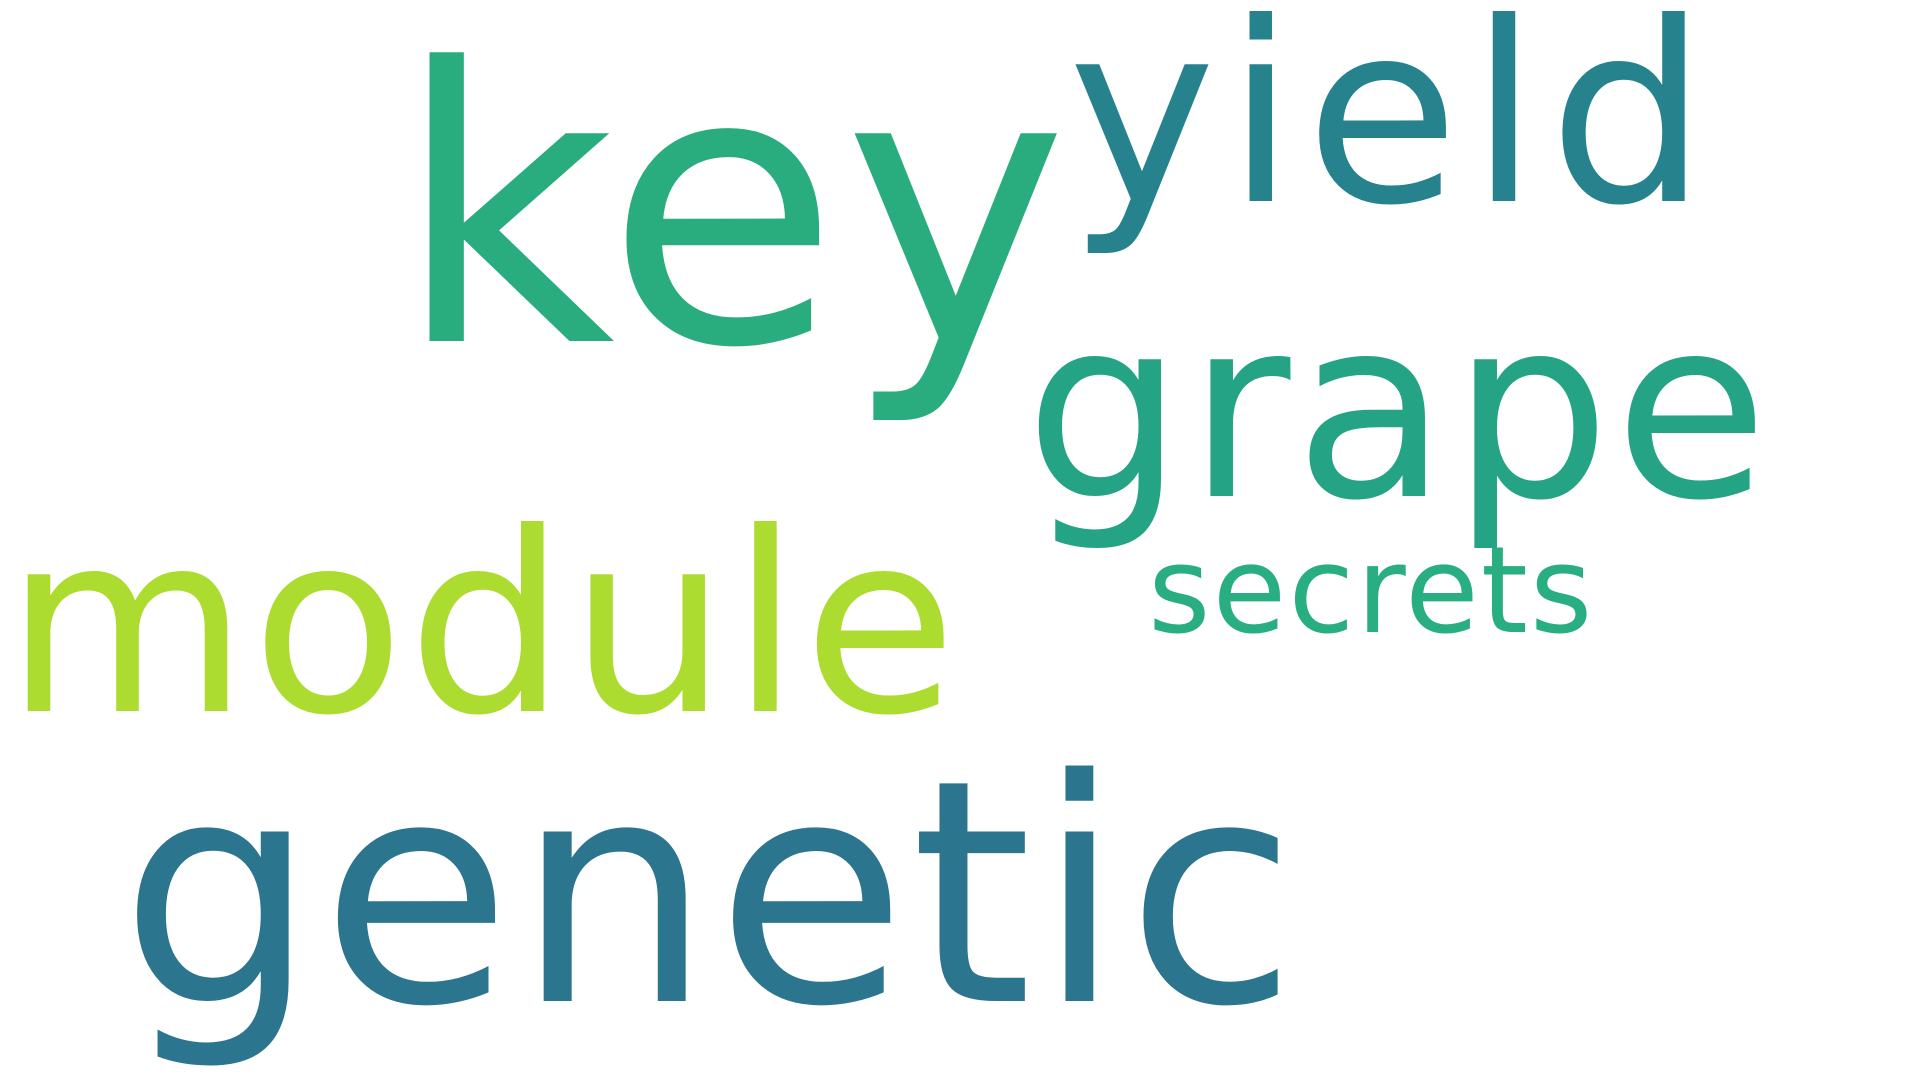  I want to click on word-module: module, so click(482, 624).